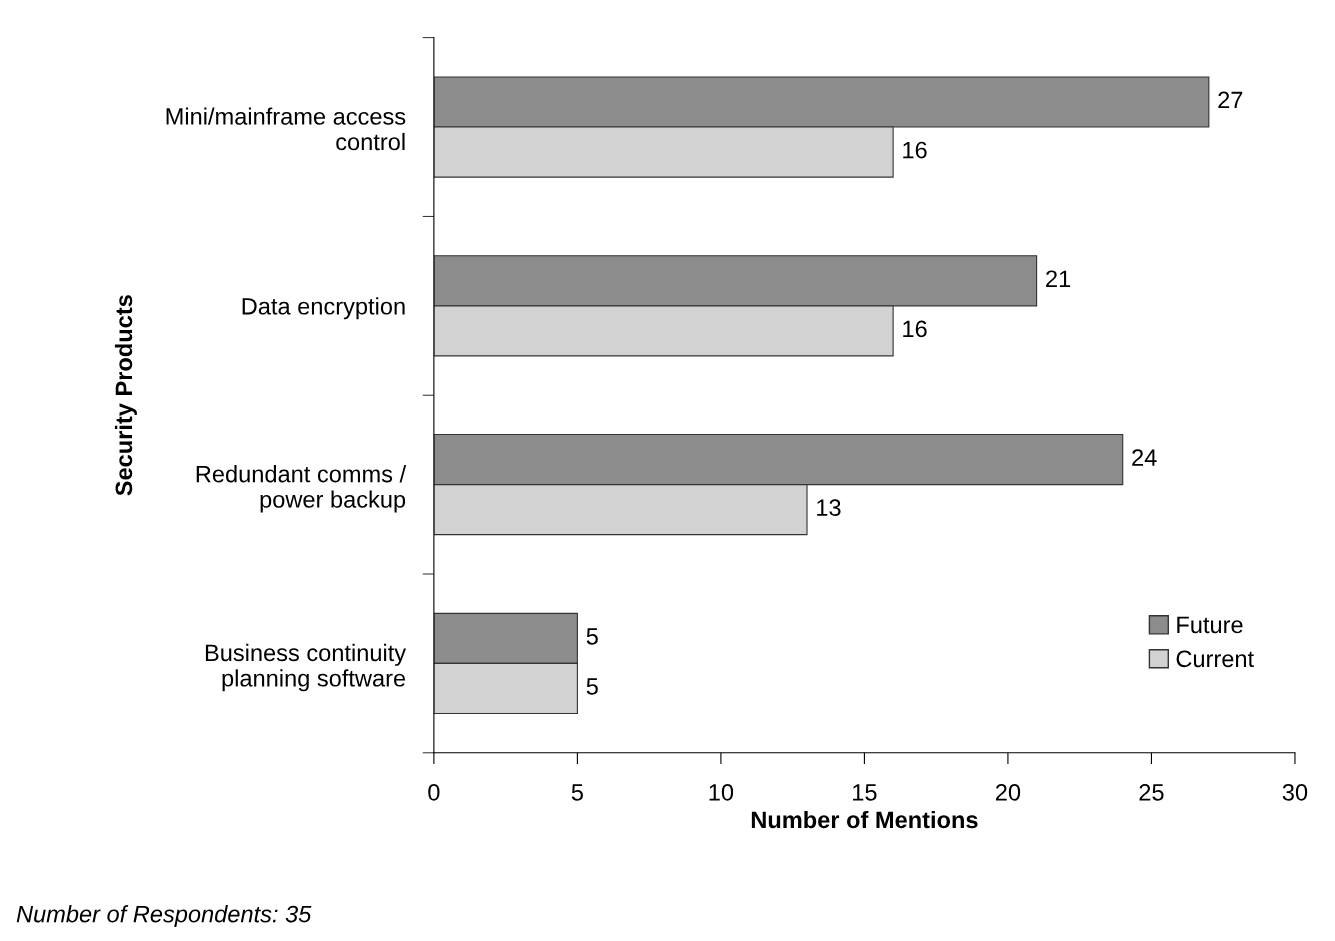  Describe the element at coordinates (323, 308) in the screenshot. I see `y-tick-label: Data encryption` at that location.